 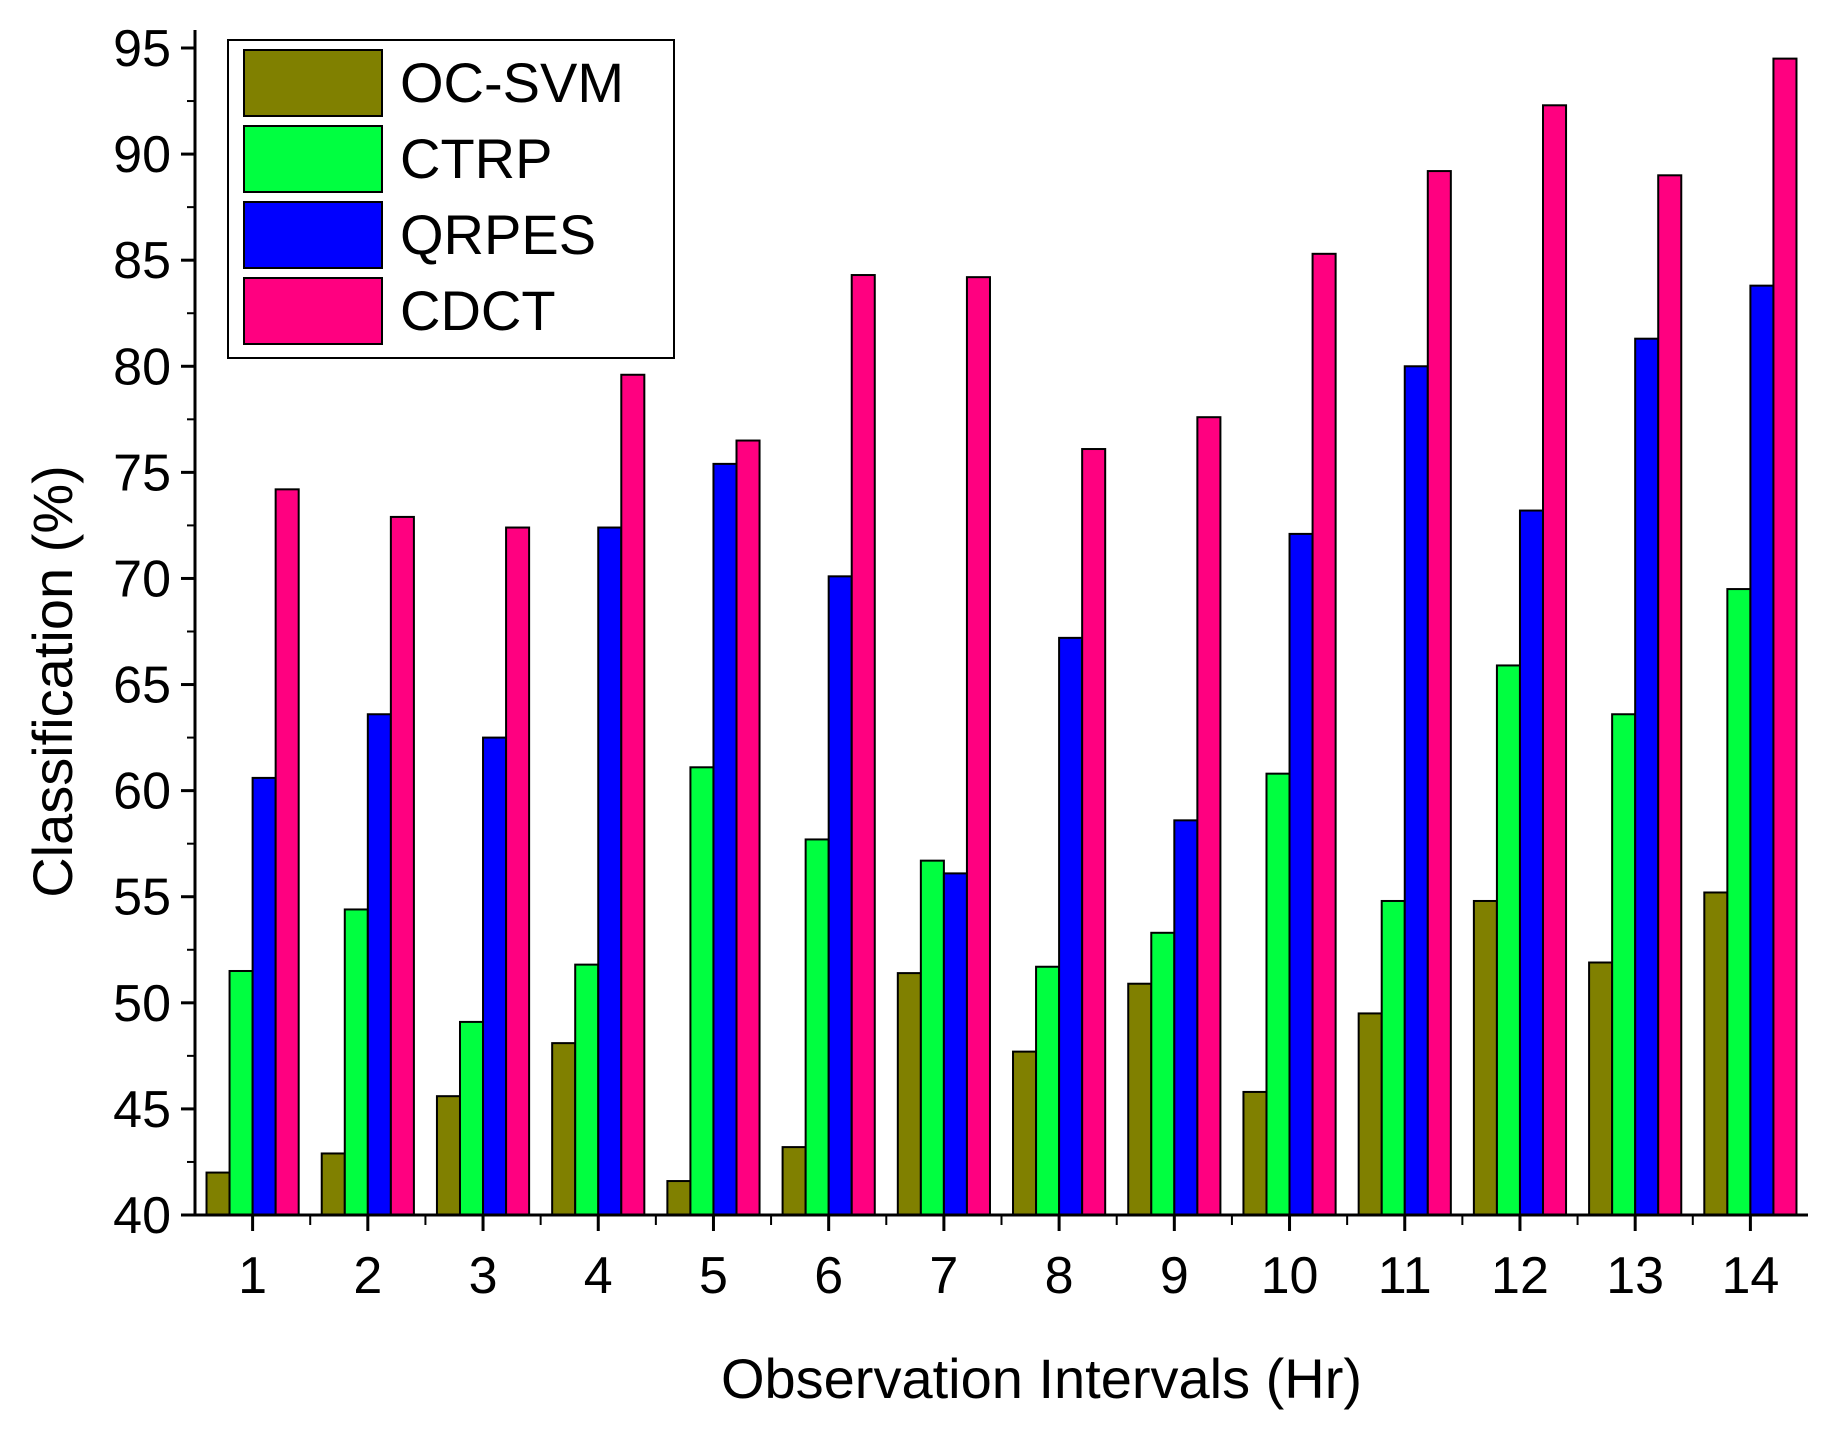 I want to click on legend-label-oc-svm: OC-SVM, so click(x=512, y=82).